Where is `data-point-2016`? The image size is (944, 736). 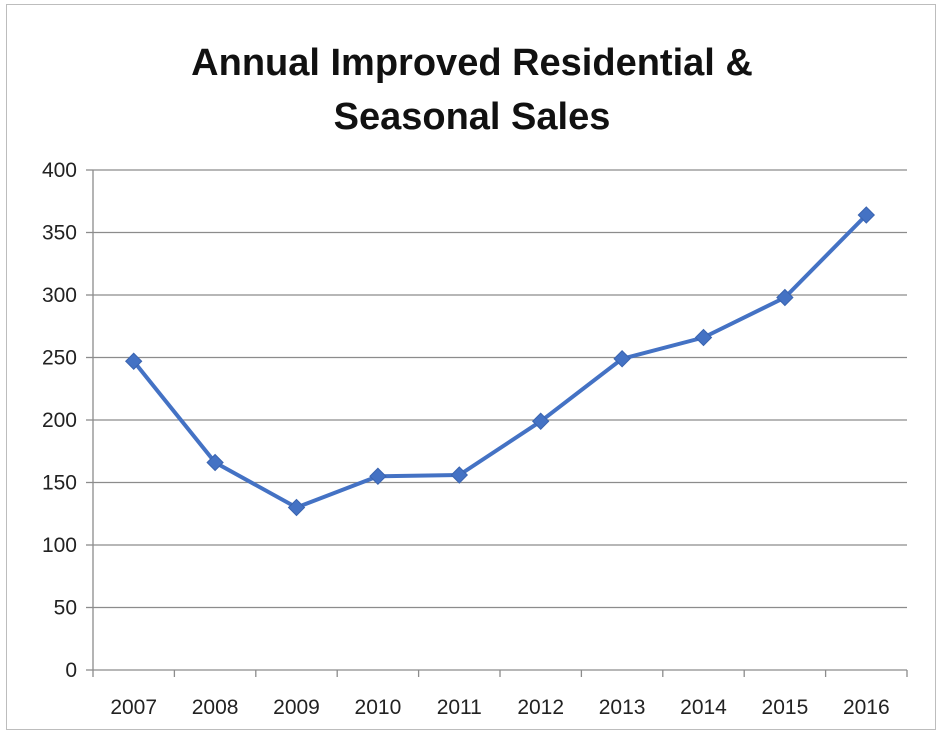 data-point-2016 is located at coordinates (866, 215).